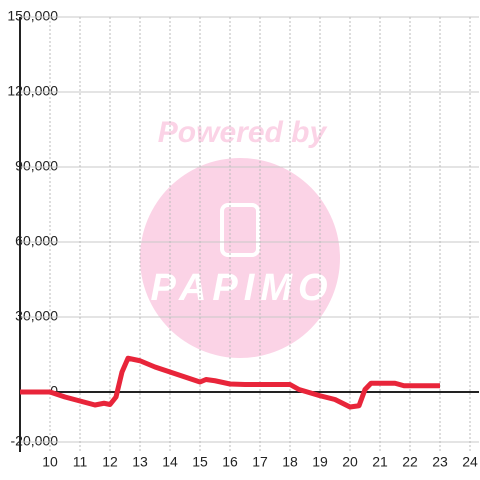 The height and width of the screenshot is (480, 480). I want to click on y-tick-label: 120,000, so click(32, 91).